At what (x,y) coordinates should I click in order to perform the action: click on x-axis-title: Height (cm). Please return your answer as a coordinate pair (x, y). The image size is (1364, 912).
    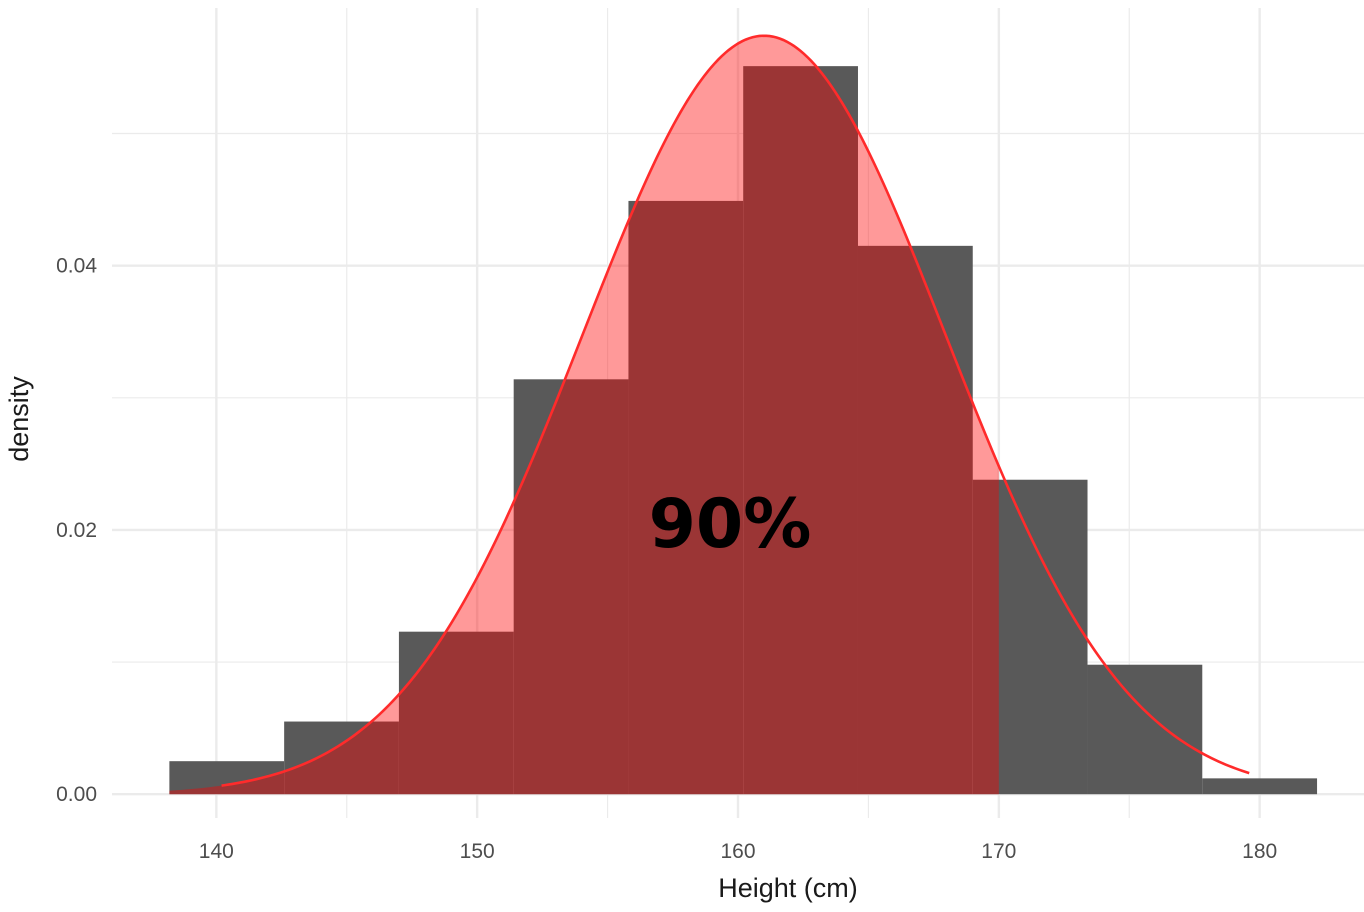
    Looking at the image, I should click on (788, 888).